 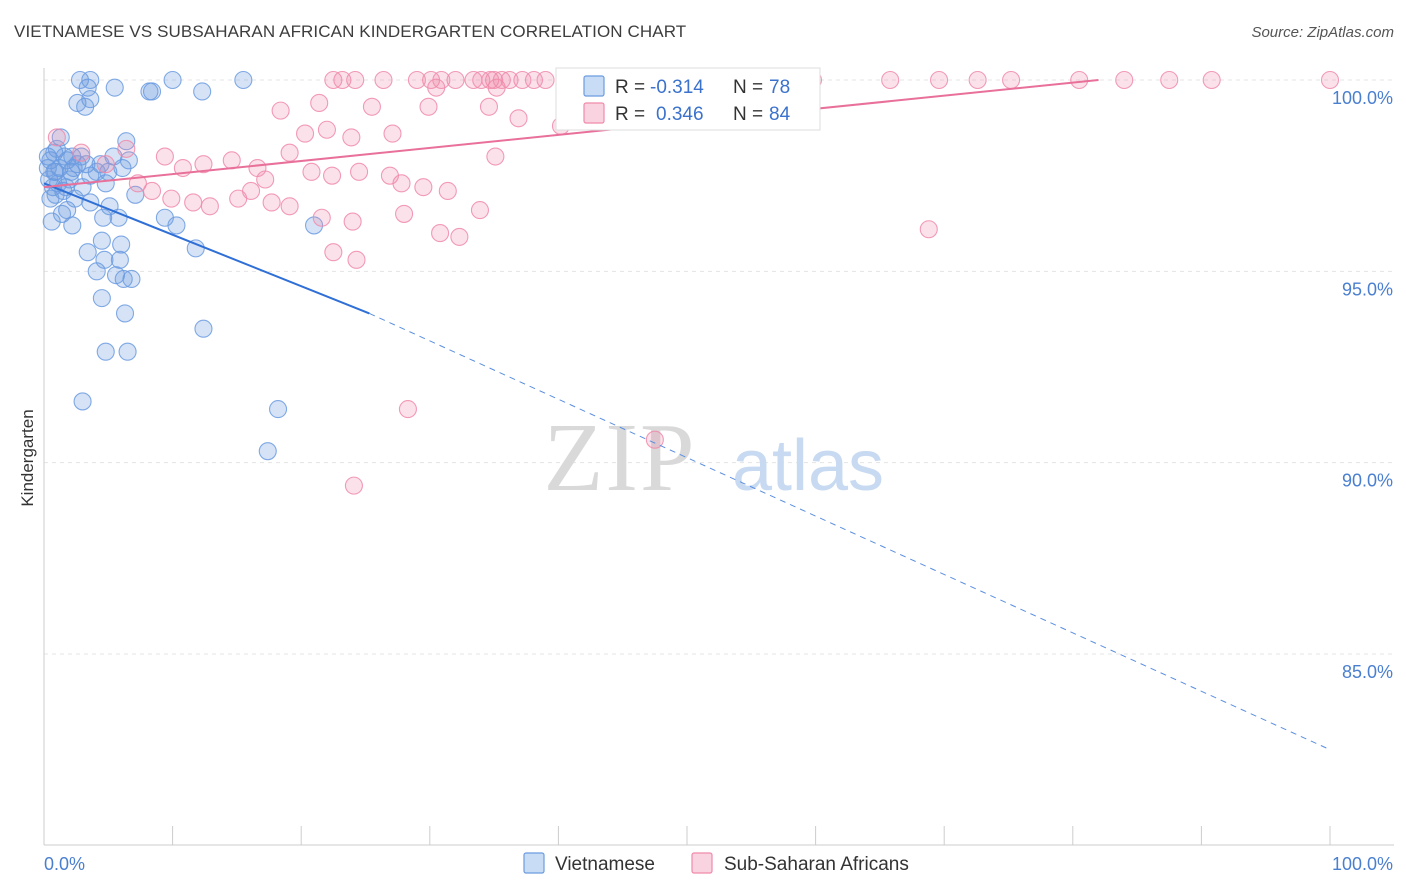 What do you see at coordinates (680, 114) in the screenshot?
I see `legend-r-value-2: 0.346` at bounding box center [680, 114].